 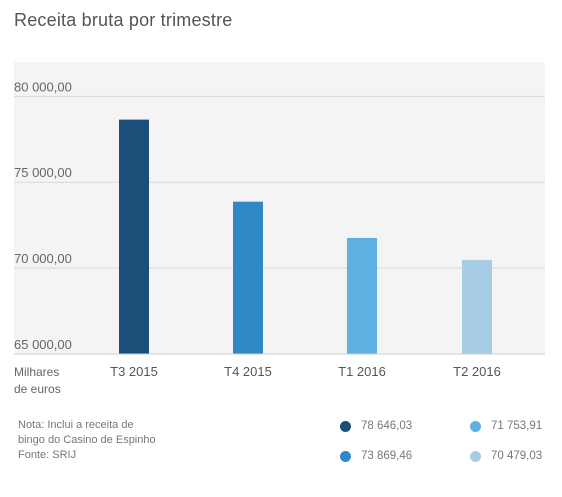 I want to click on legend-item-t1-2016: 71 753,91, so click(x=506, y=426).